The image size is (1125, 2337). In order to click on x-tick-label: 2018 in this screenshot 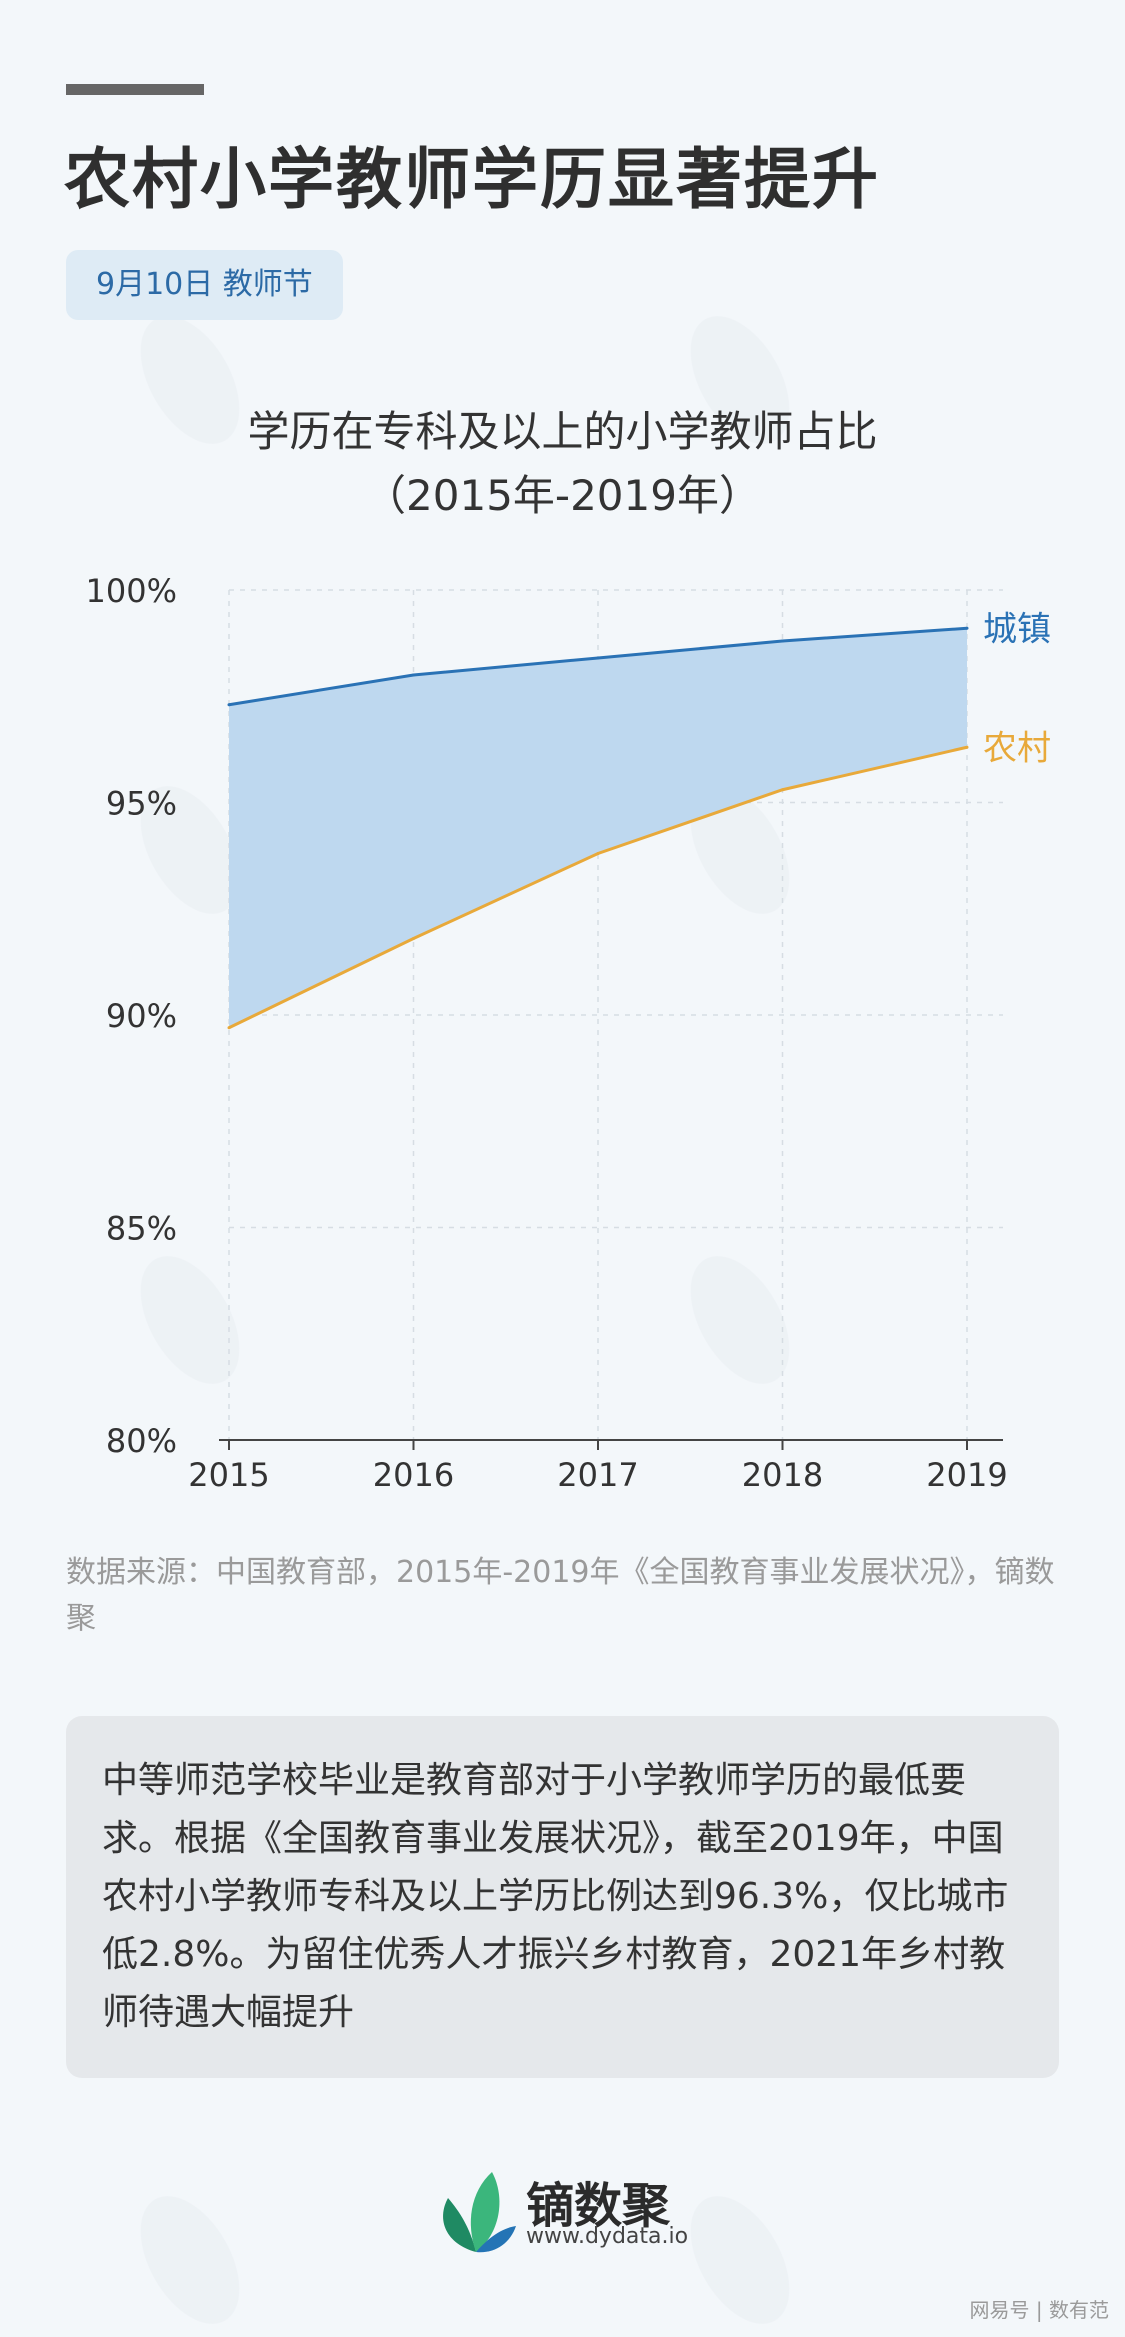, I will do `click(782, 1475)`.